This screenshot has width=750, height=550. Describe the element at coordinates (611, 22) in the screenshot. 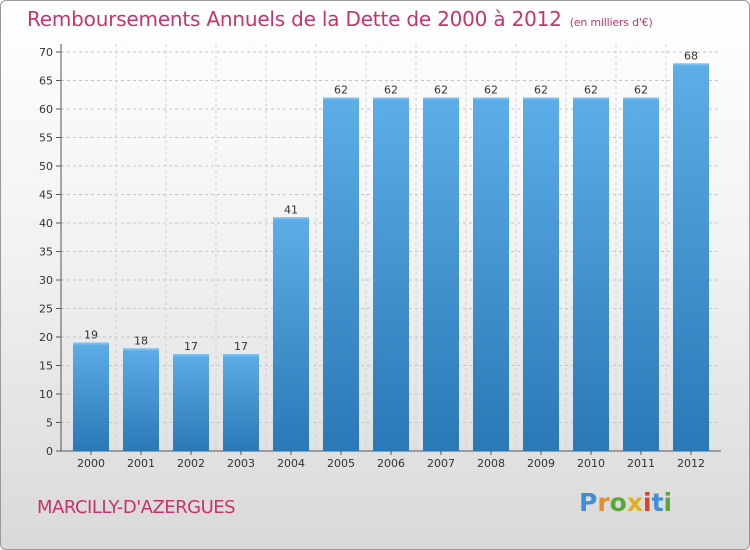

I see `chart-unit: (en milliers d'€)` at that location.